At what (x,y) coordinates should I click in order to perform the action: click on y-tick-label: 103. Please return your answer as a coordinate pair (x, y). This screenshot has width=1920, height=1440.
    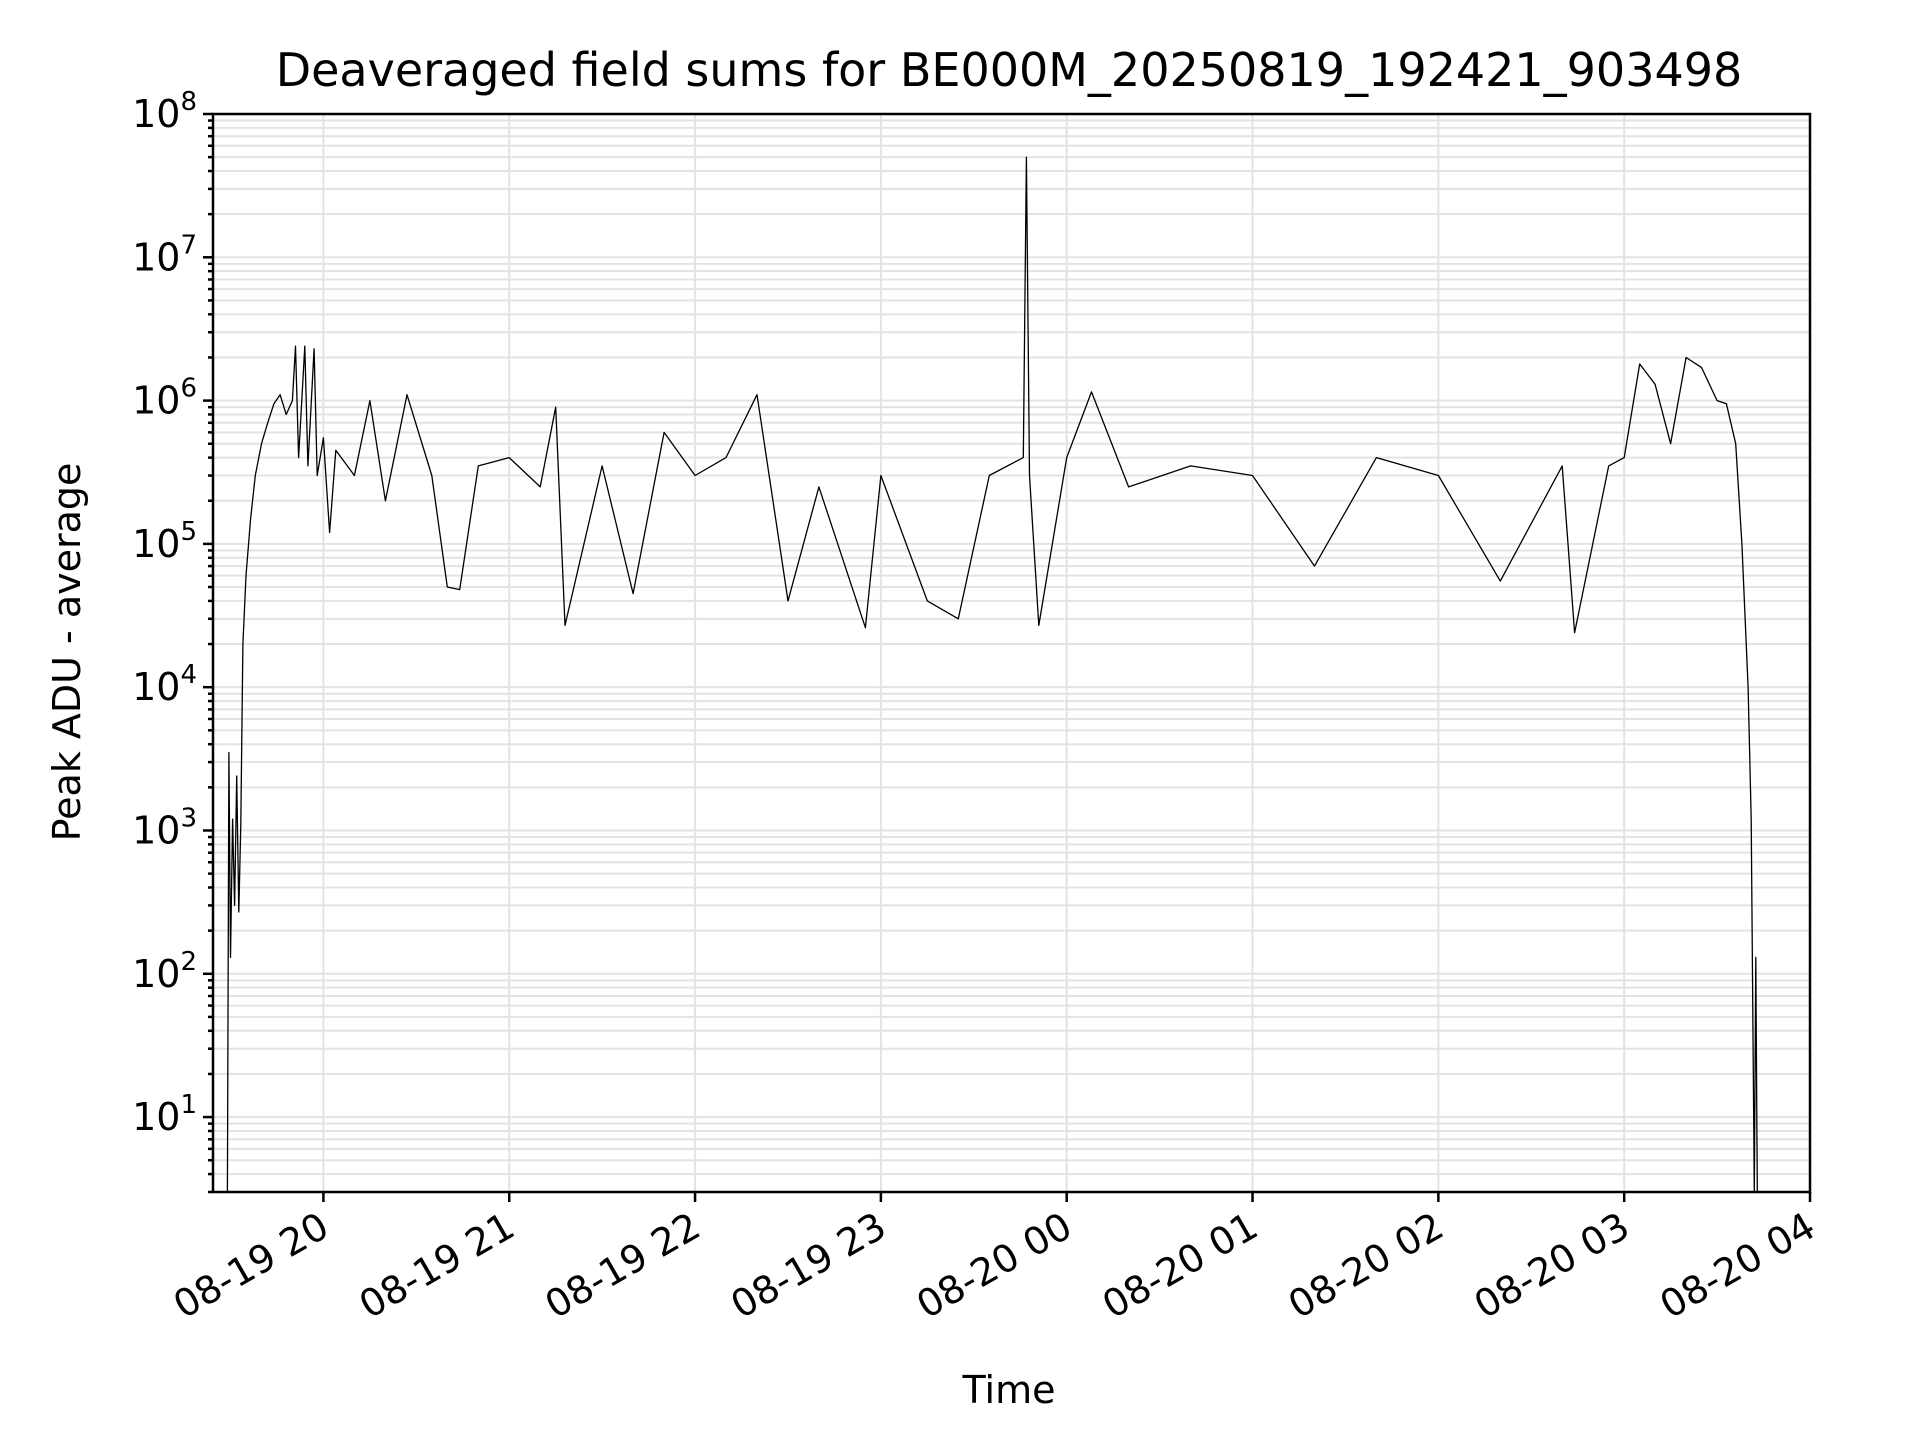
    Looking at the image, I should click on (164, 827).